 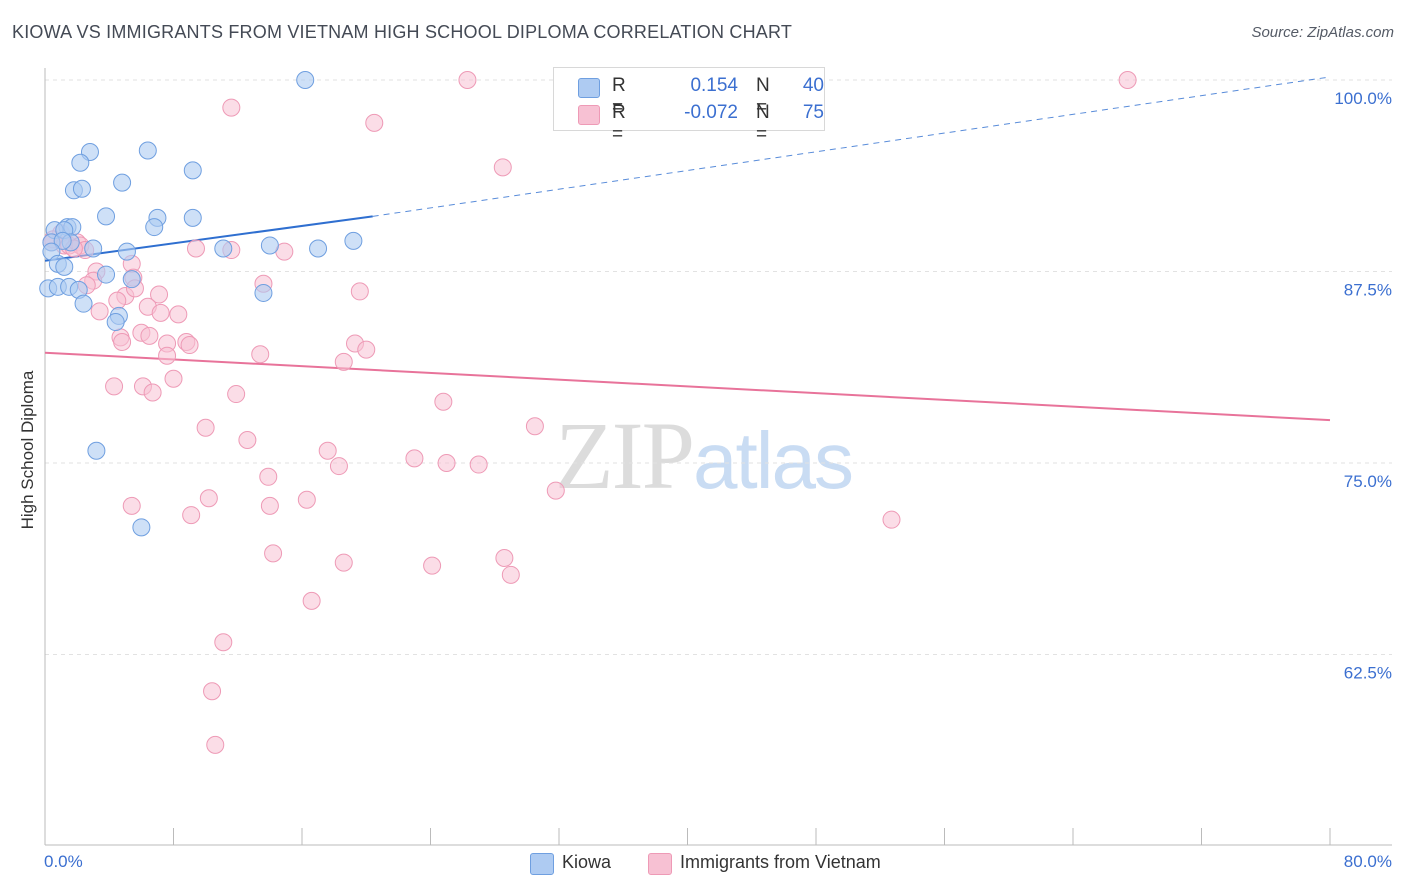 What do you see at coordinates (63, 861) in the screenshot?
I see `x-axis-min-label: 0.0%` at bounding box center [63, 861].